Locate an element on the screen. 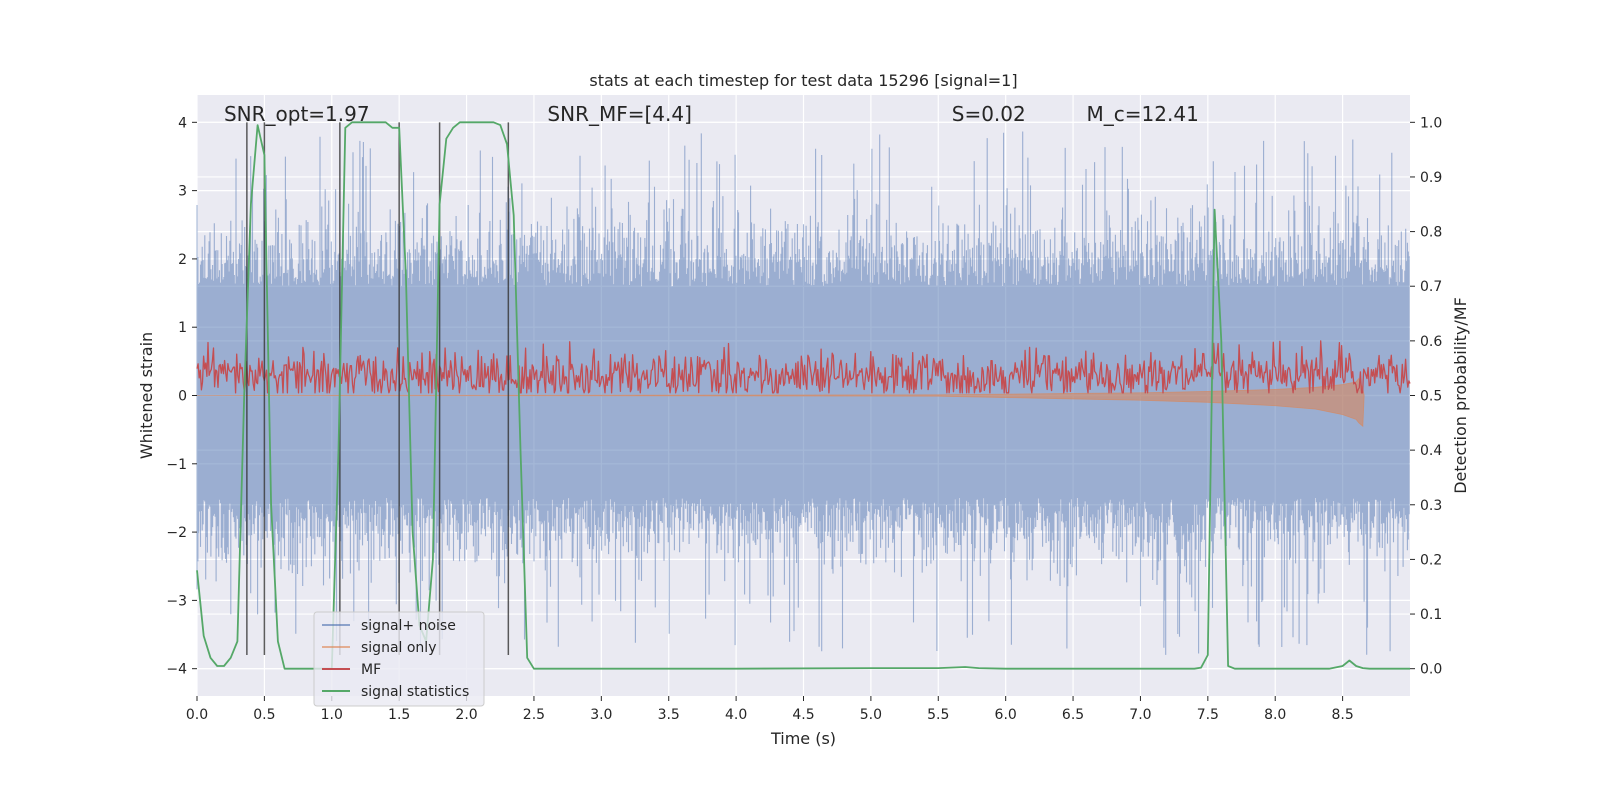 The image size is (1600, 800). y-axis-left-label: Whitened strain is located at coordinates (146, 395).